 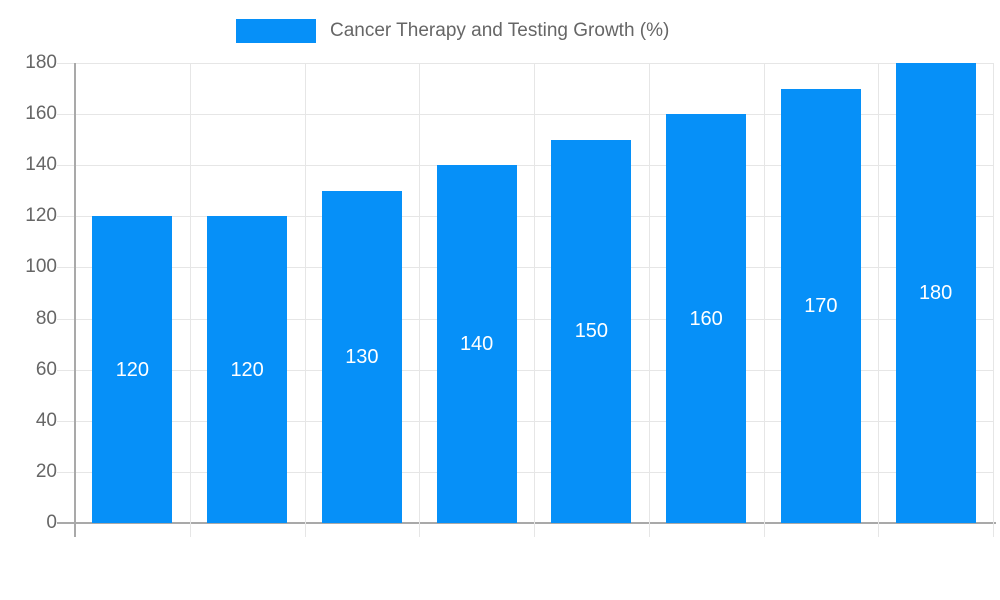 I want to click on y-tick-label: 120, so click(x=41, y=216).